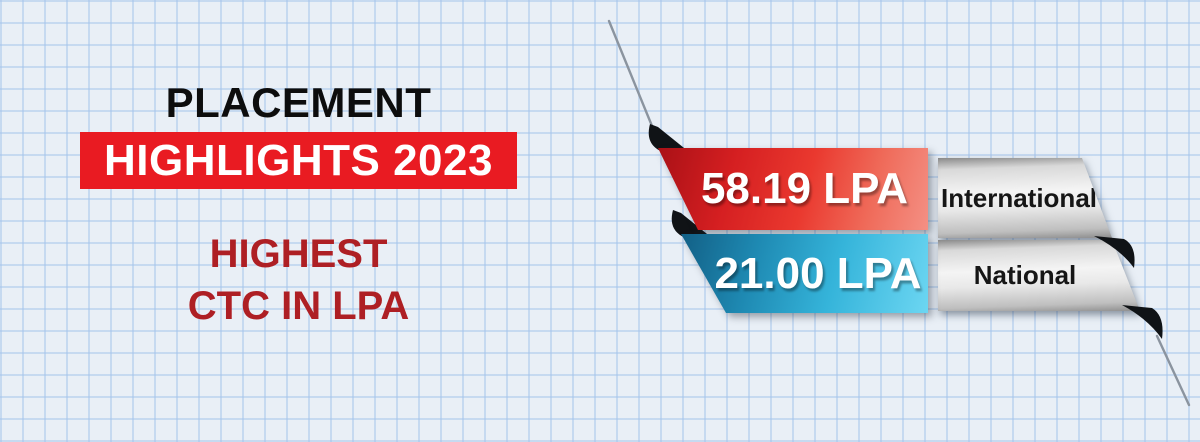 This screenshot has height=442, width=1200. I want to click on ribbon-label-international: International, so click(1026, 198).